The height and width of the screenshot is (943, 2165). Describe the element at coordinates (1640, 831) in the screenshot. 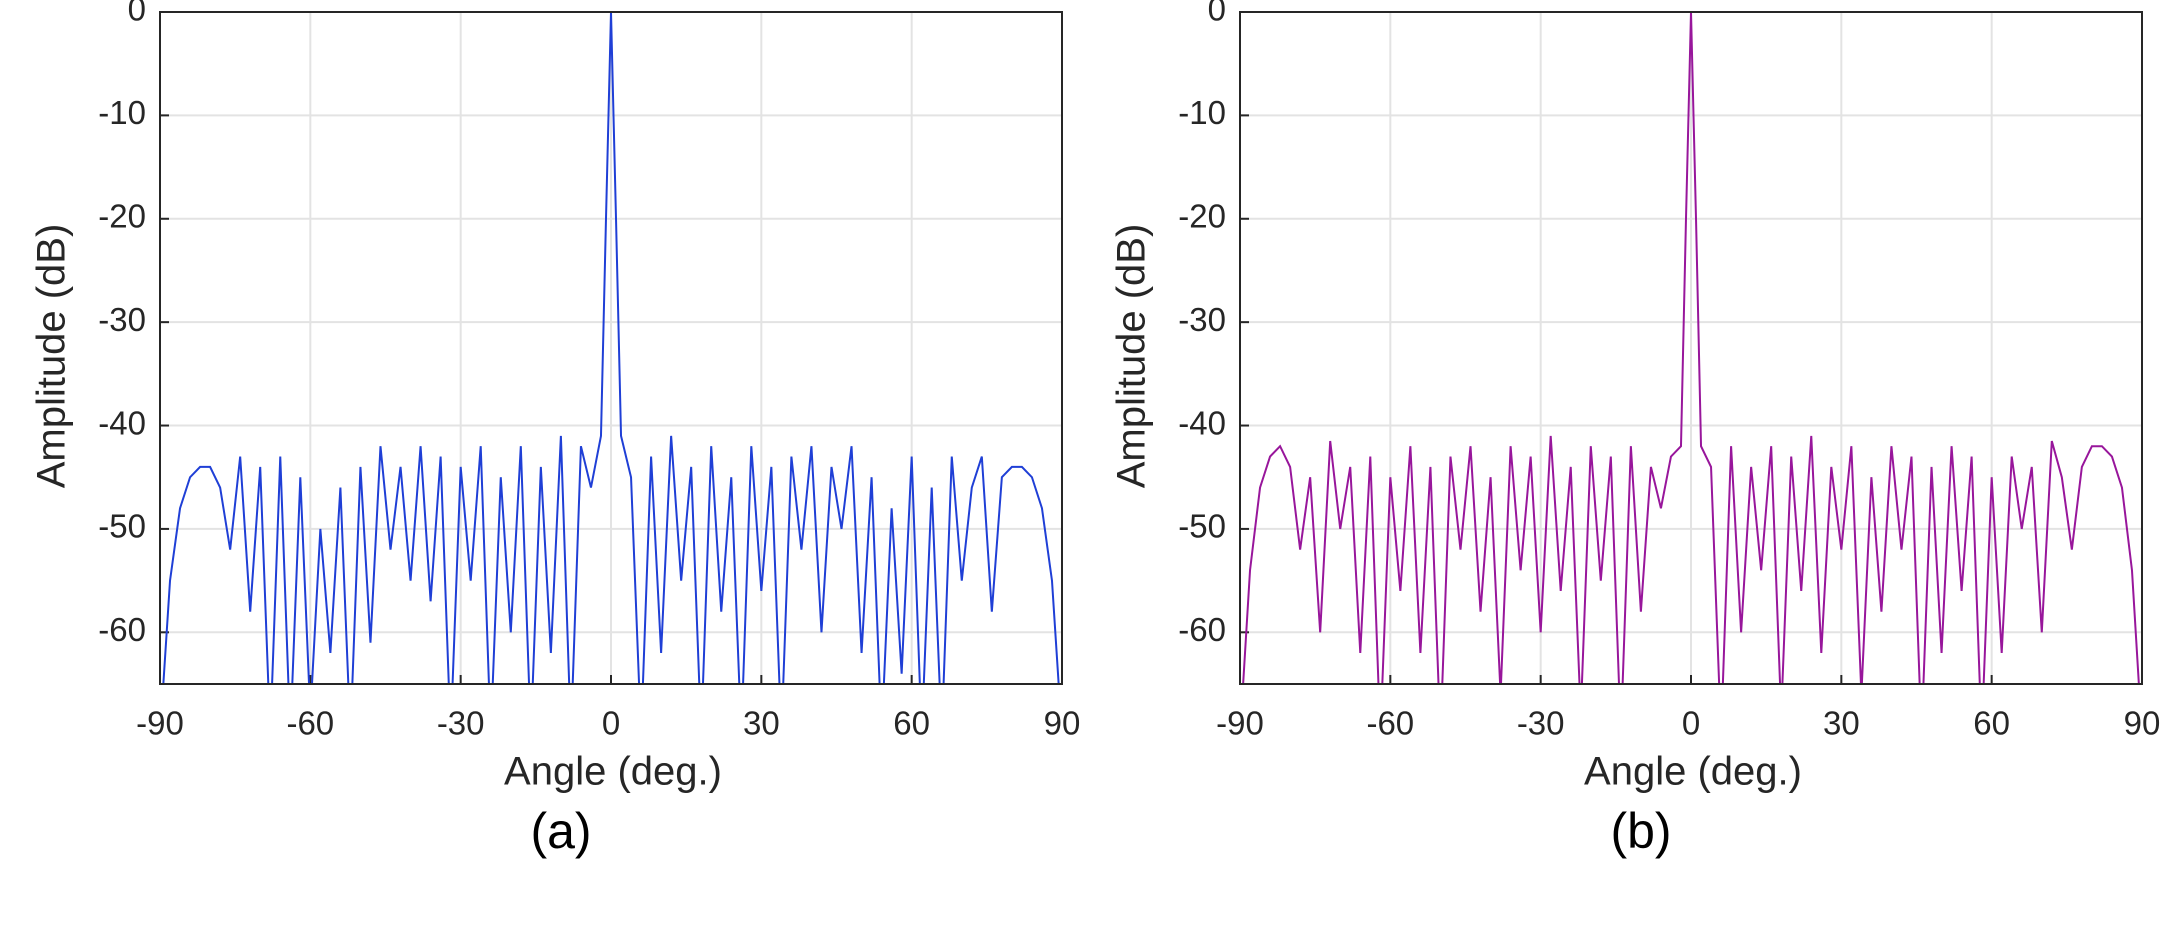

I see `caption: (b)` at that location.